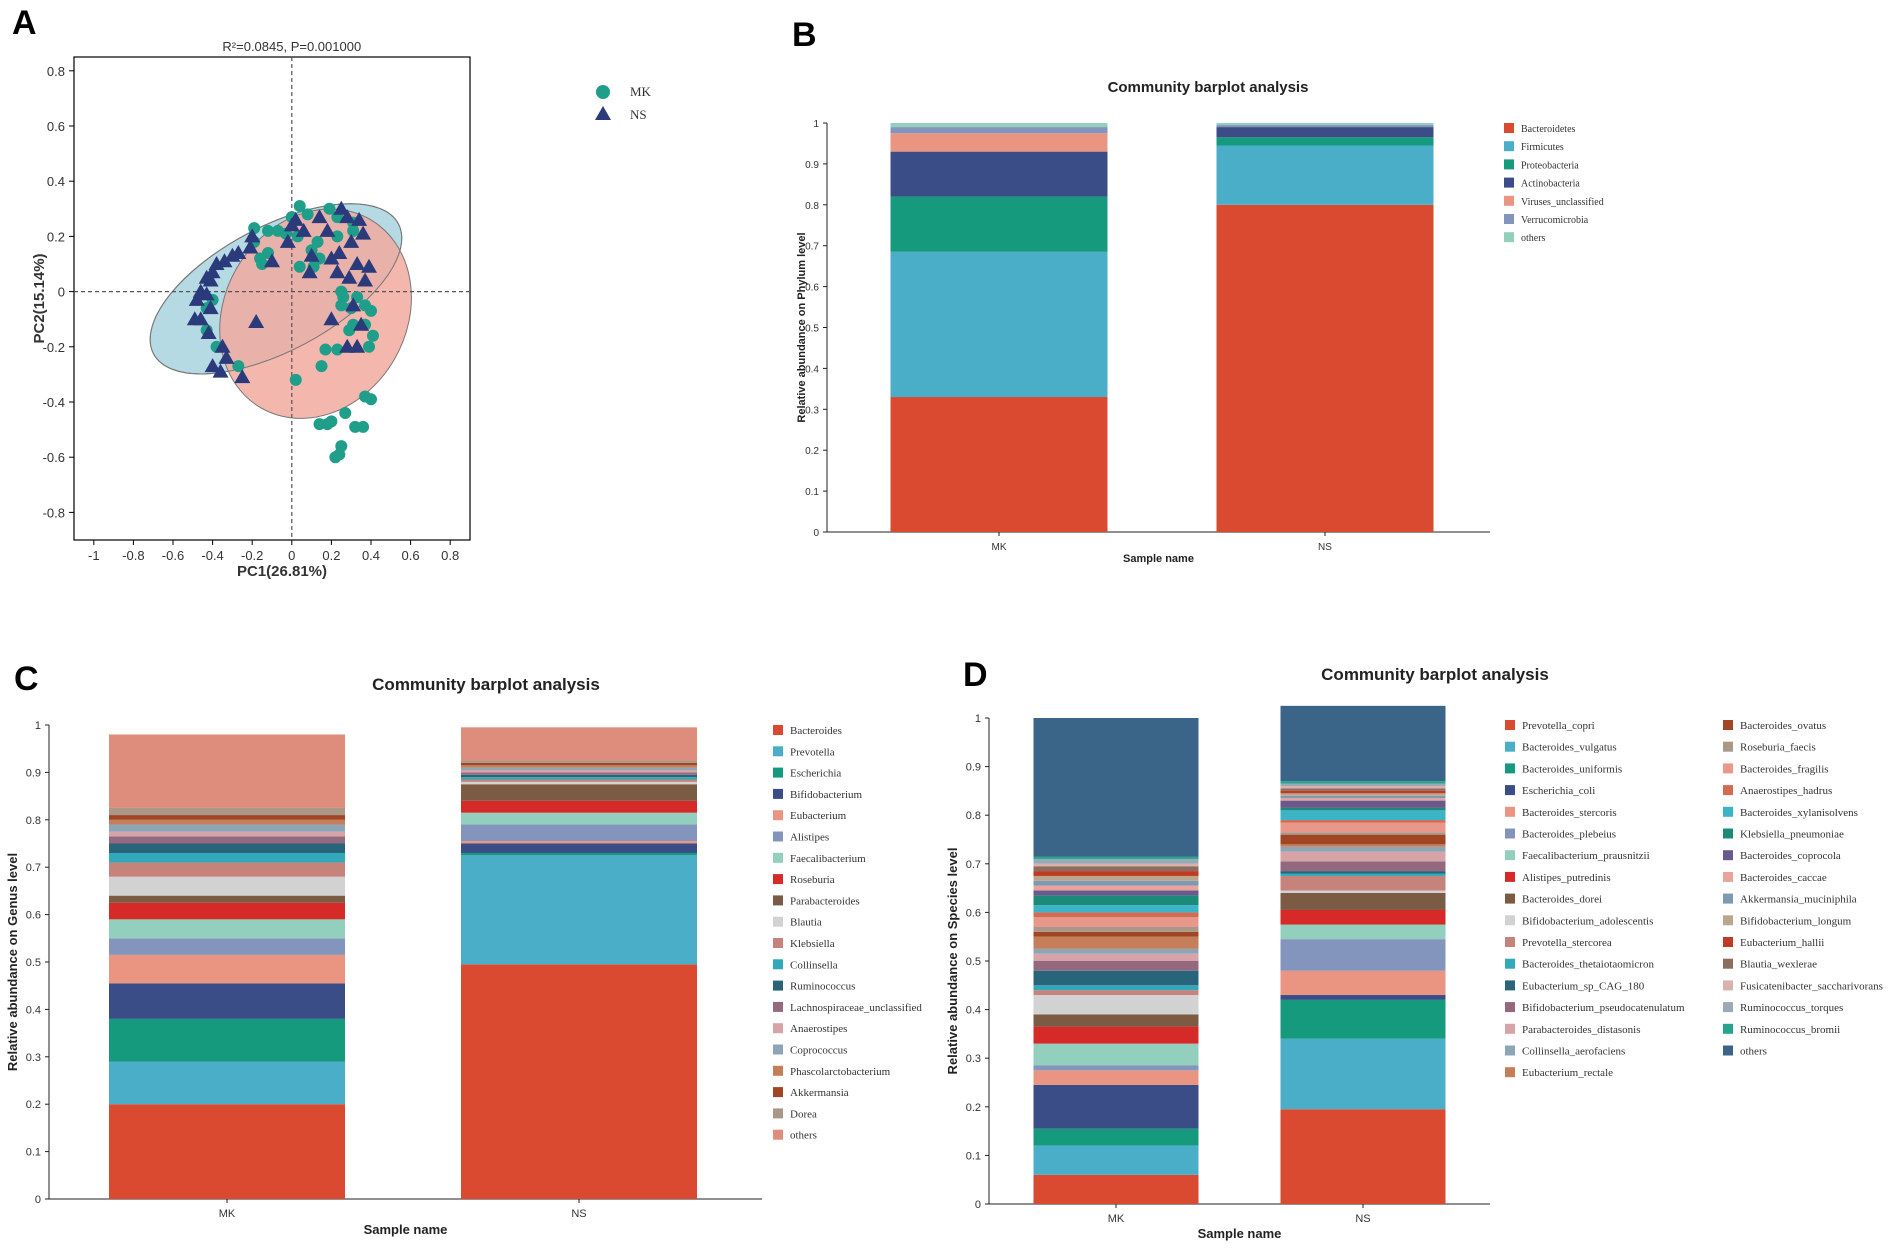  I want to click on species-legend-label: Bifidobacterium_pseudocatenulatum, so click(1603, 1008).